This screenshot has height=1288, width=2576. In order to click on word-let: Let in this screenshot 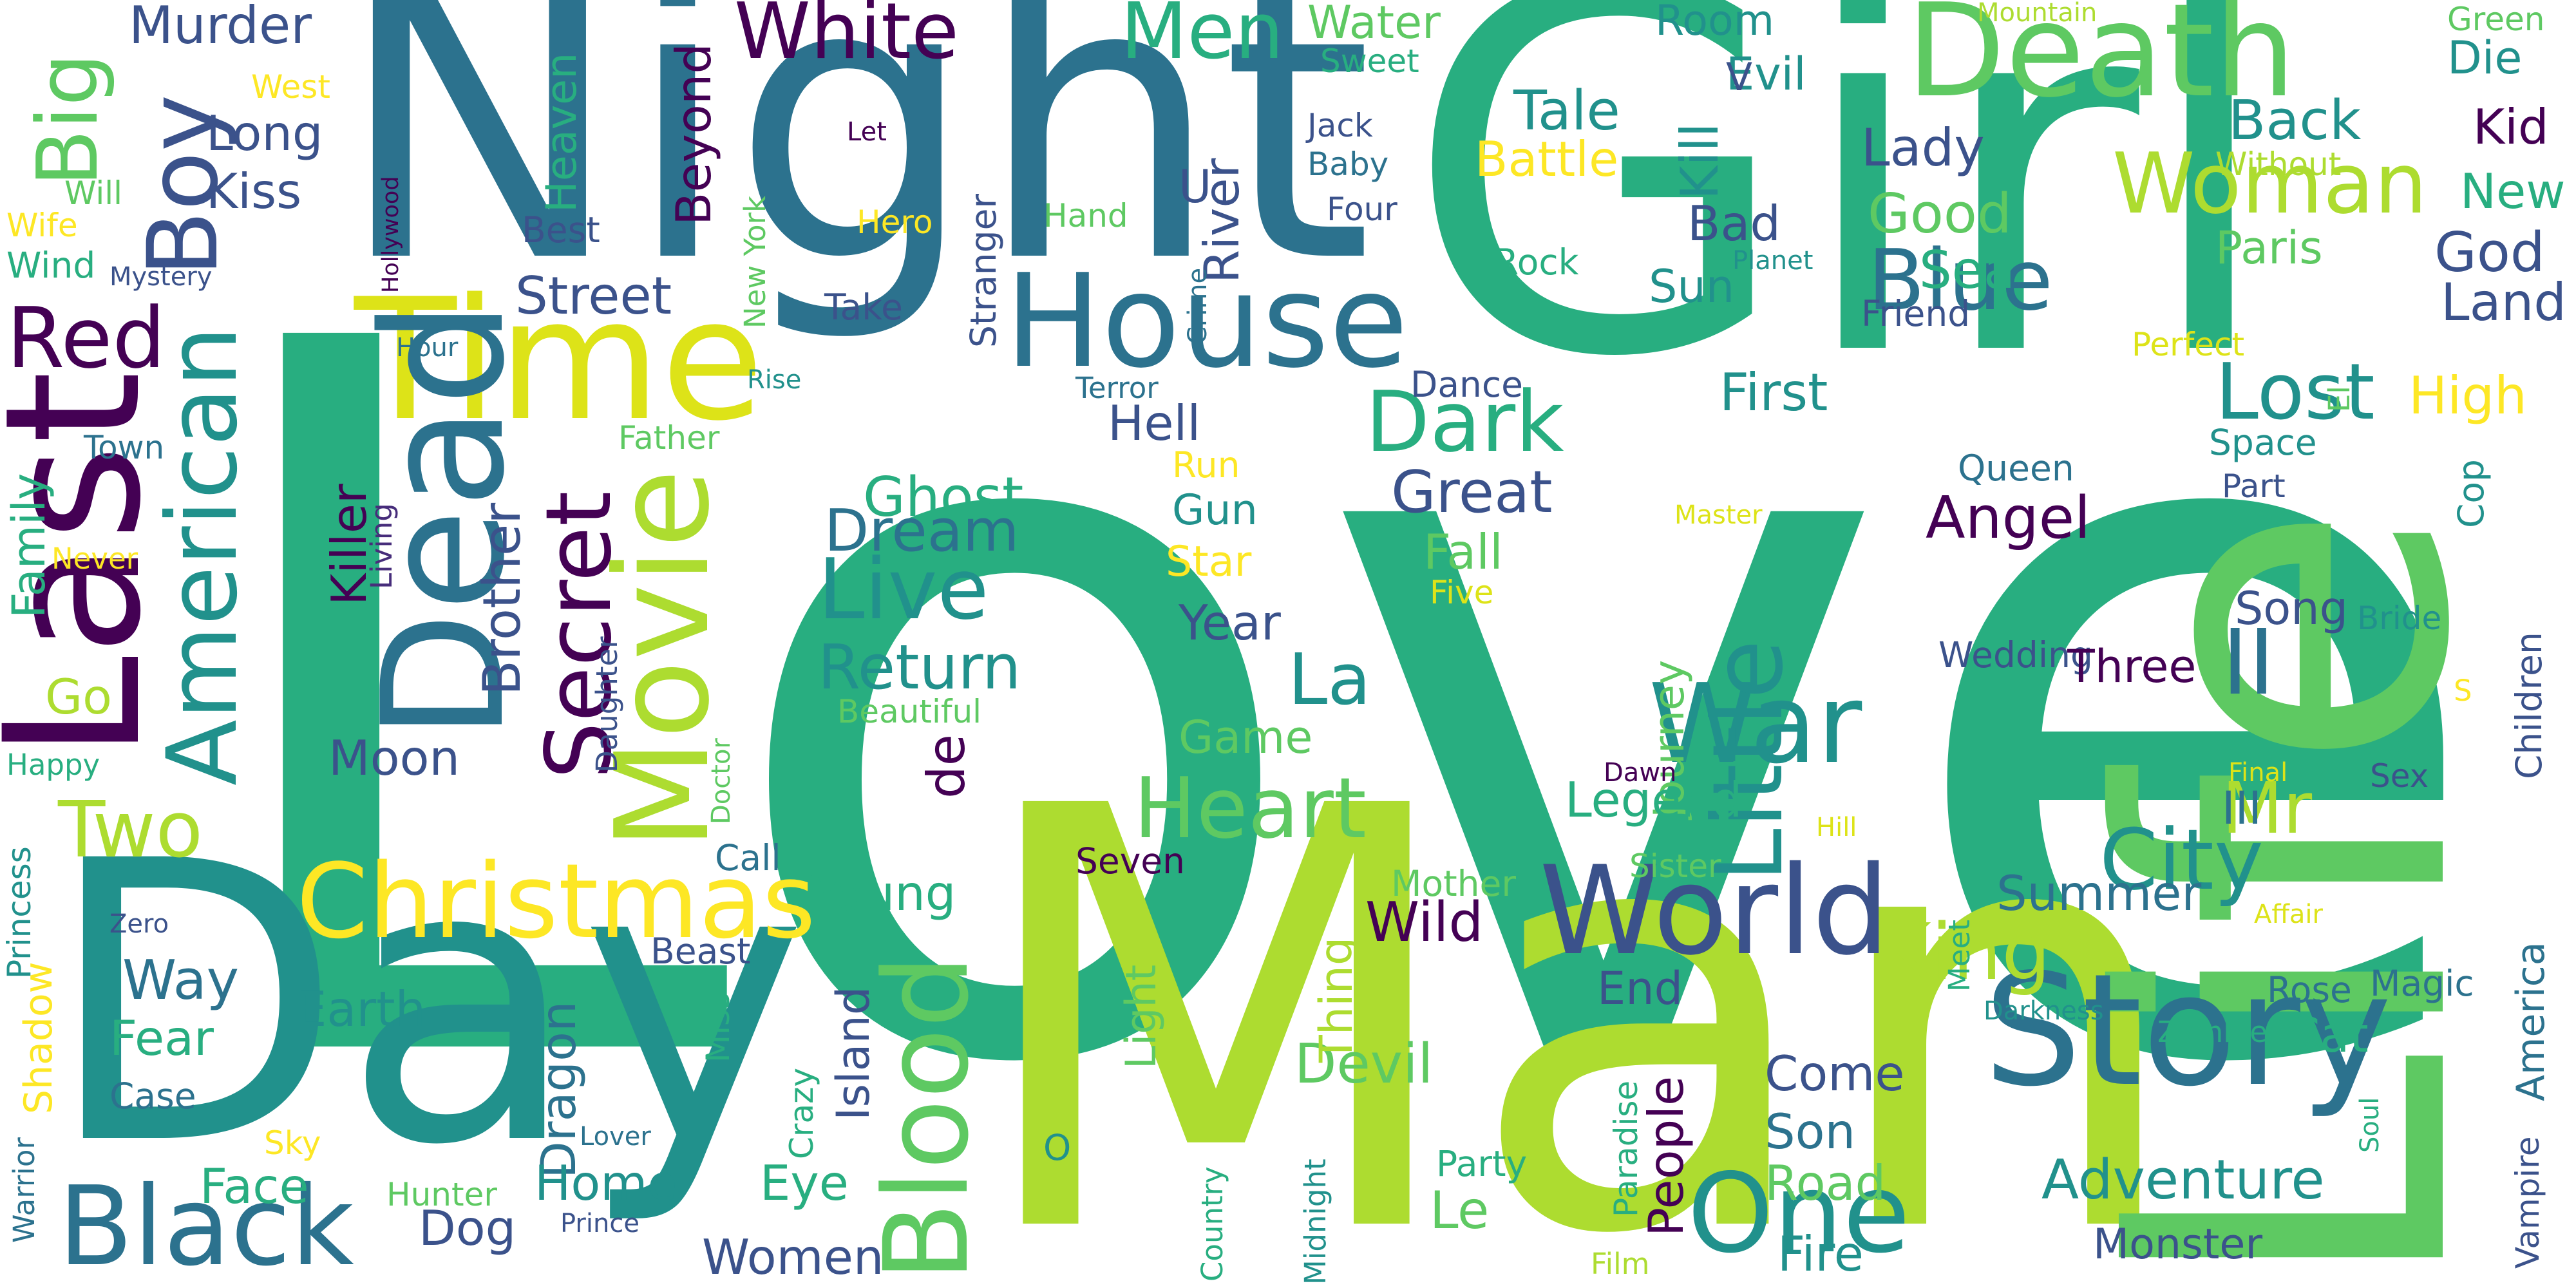, I will do `click(867, 132)`.